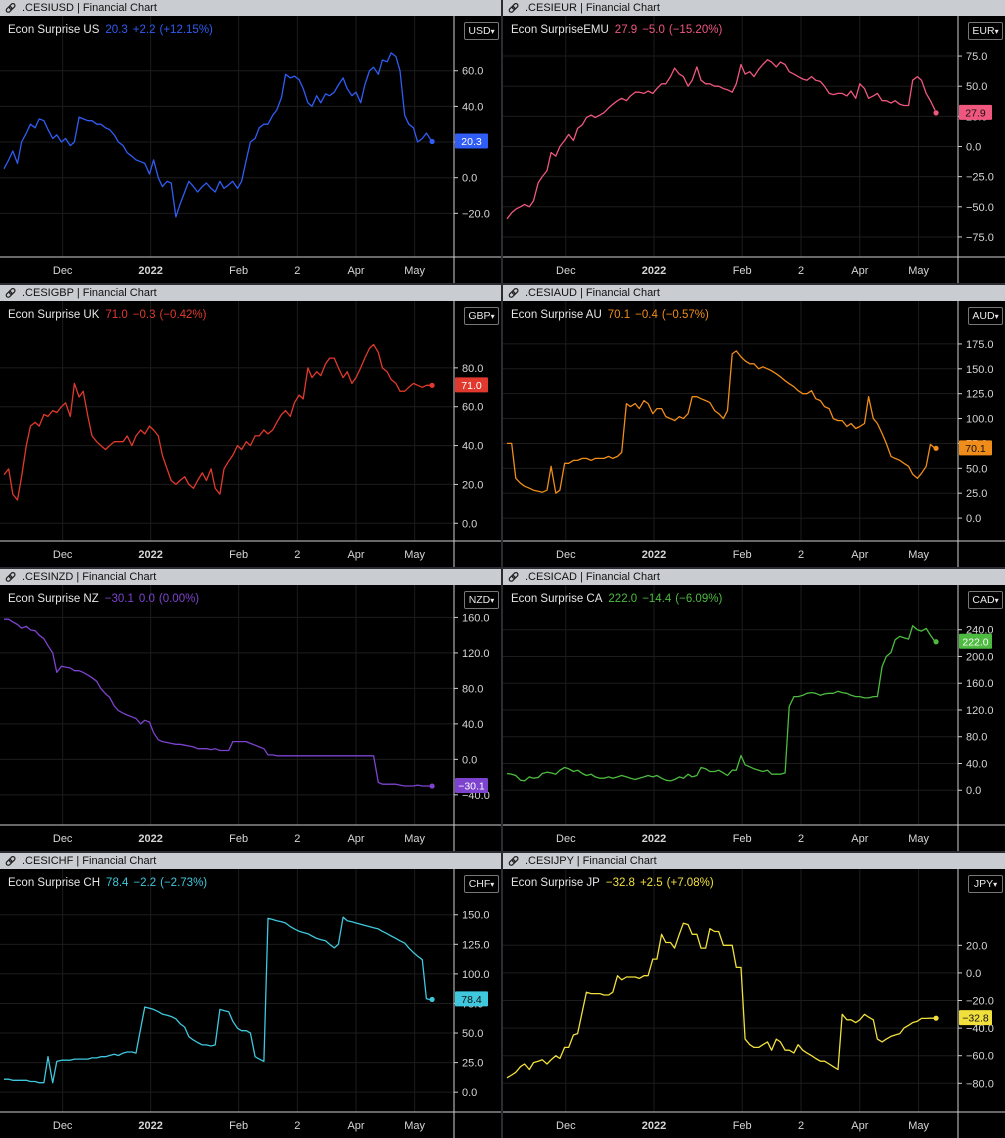 The image size is (1005, 1138). What do you see at coordinates (985, 884) in the screenshot?
I see `currency-select: JPY▾` at bounding box center [985, 884].